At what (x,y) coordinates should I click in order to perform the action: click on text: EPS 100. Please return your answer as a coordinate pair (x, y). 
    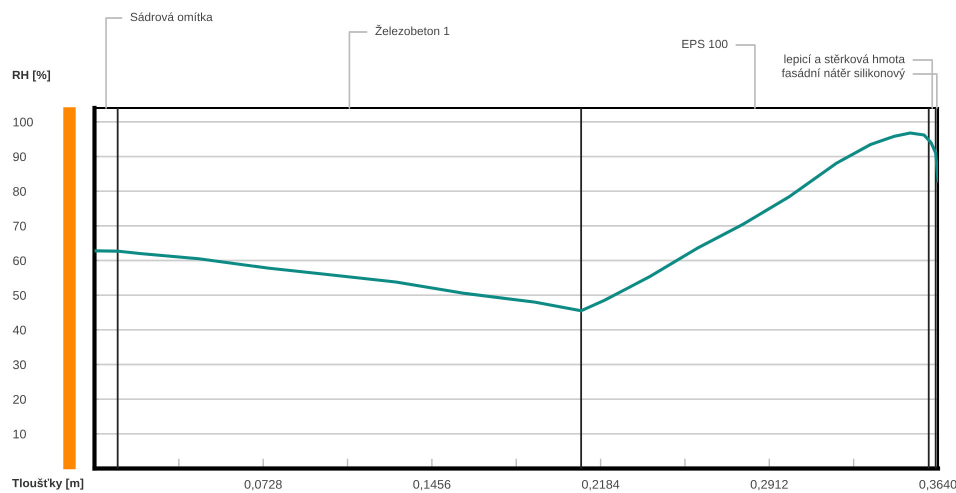
    Looking at the image, I should click on (705, 44).